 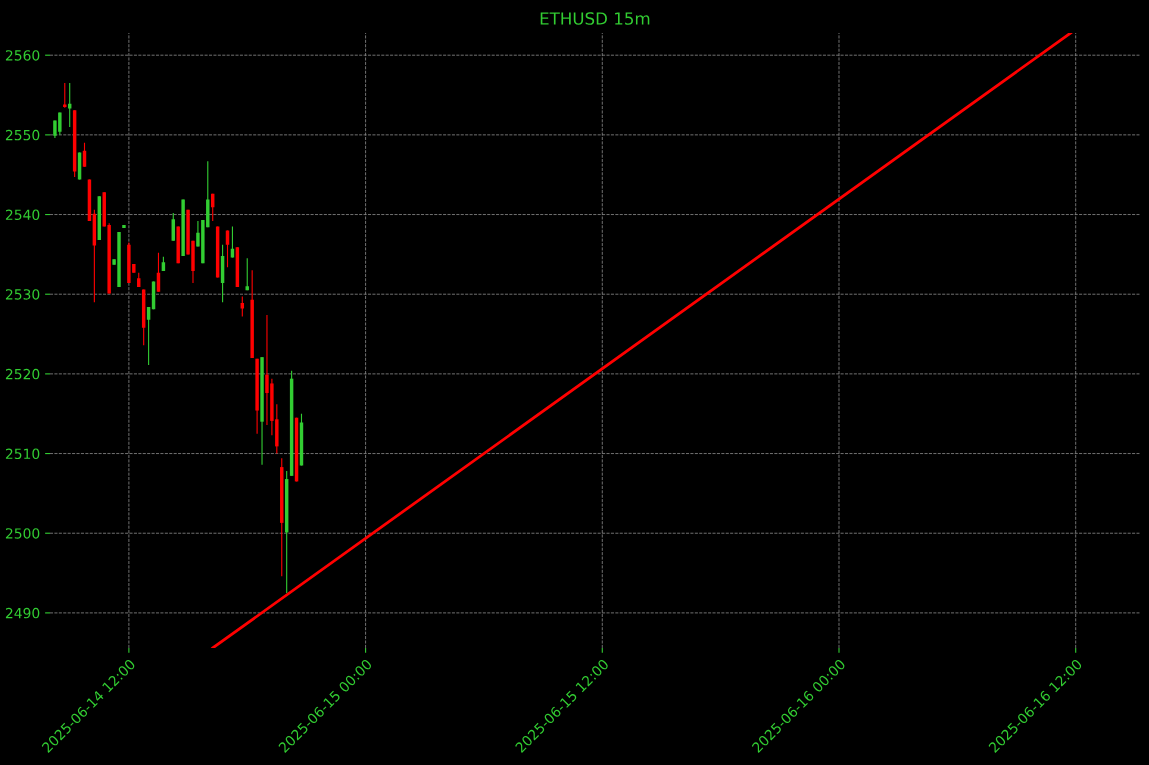 I want to click on y-tick-label: 2540, so click(x=22, y=215).